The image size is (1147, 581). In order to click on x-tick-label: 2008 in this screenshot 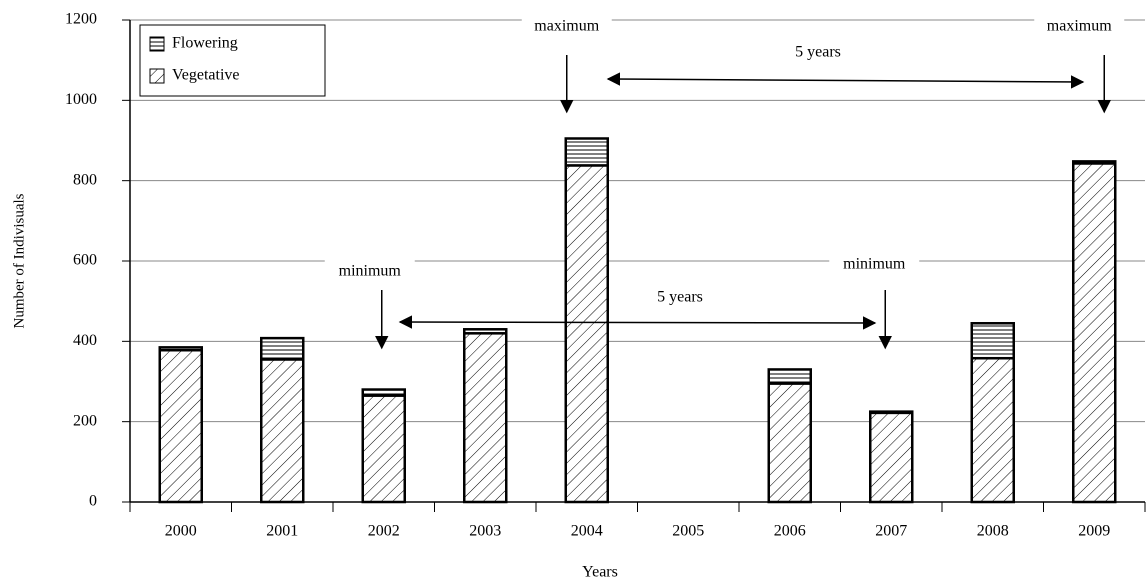, I will do `click(993, 531)`.